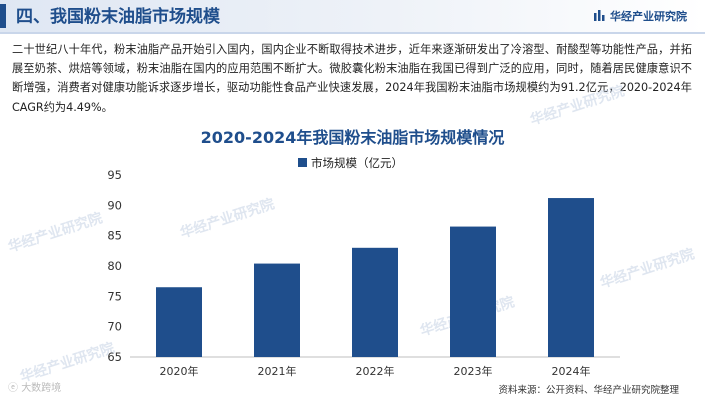  I want to click on x-tick-label: 2023年, so click(473, 371).